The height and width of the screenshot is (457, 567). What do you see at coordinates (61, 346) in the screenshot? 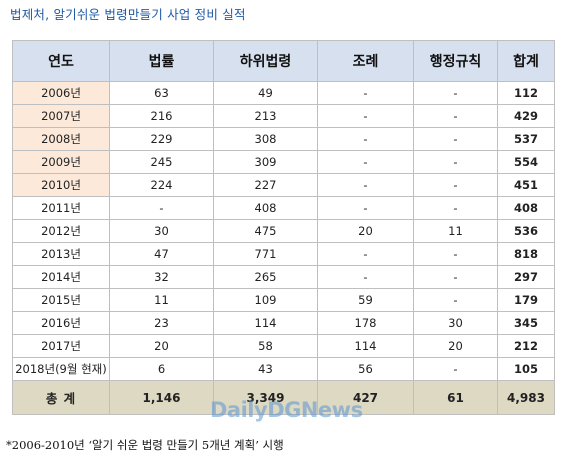
I see `cell-year: 2017년` at bounding box center [61, 346].